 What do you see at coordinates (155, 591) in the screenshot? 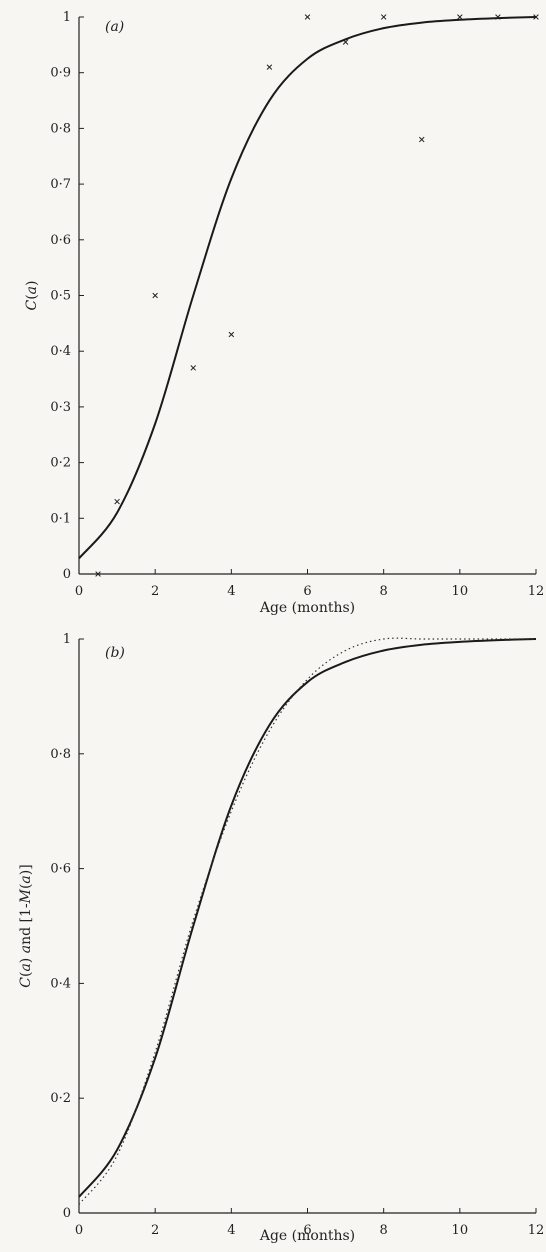
I see `x-tick-label-a: 2` at bounding box center [155, 591].